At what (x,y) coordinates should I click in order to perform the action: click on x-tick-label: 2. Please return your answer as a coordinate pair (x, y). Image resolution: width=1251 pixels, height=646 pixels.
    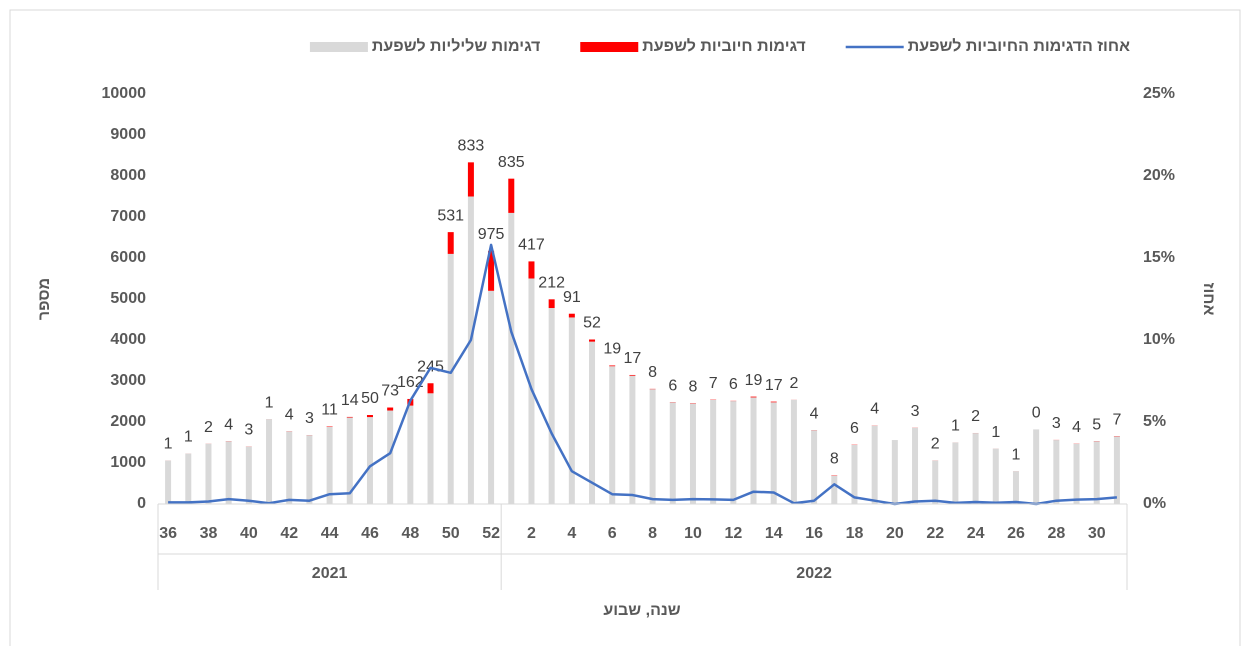
    Looking at the image, I should click on (531, 533).